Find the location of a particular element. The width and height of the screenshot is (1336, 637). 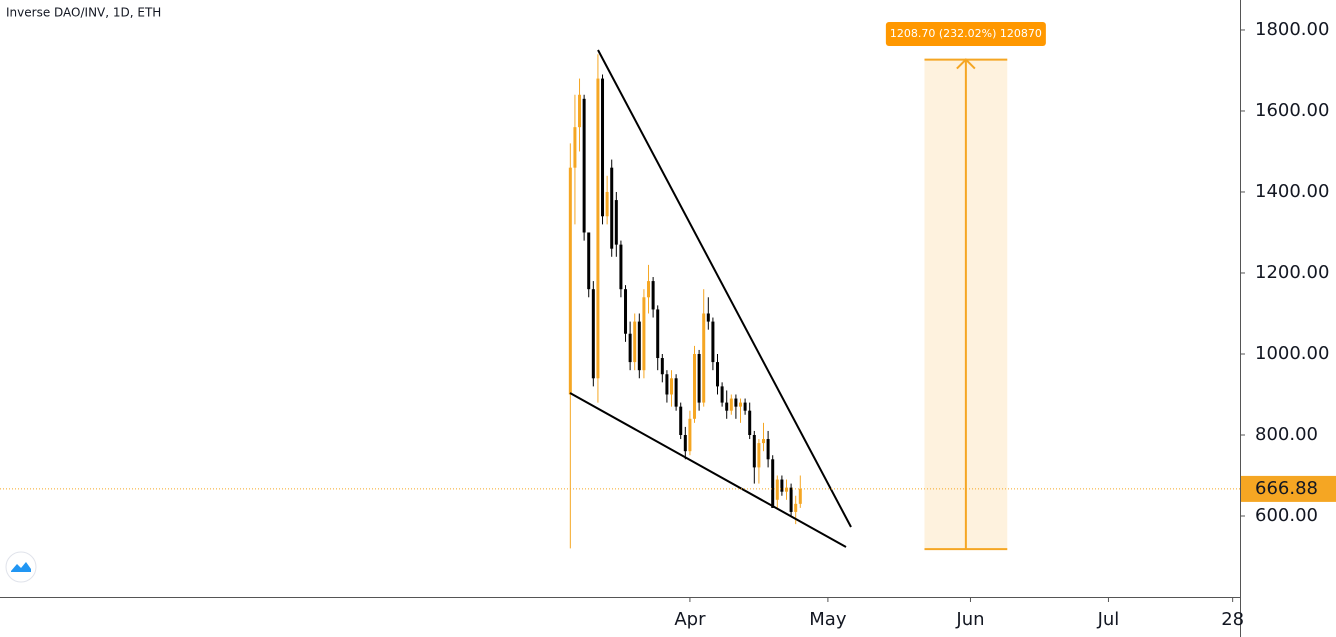

last-price-label: 666.88 is located at coordinates (1286, 488).